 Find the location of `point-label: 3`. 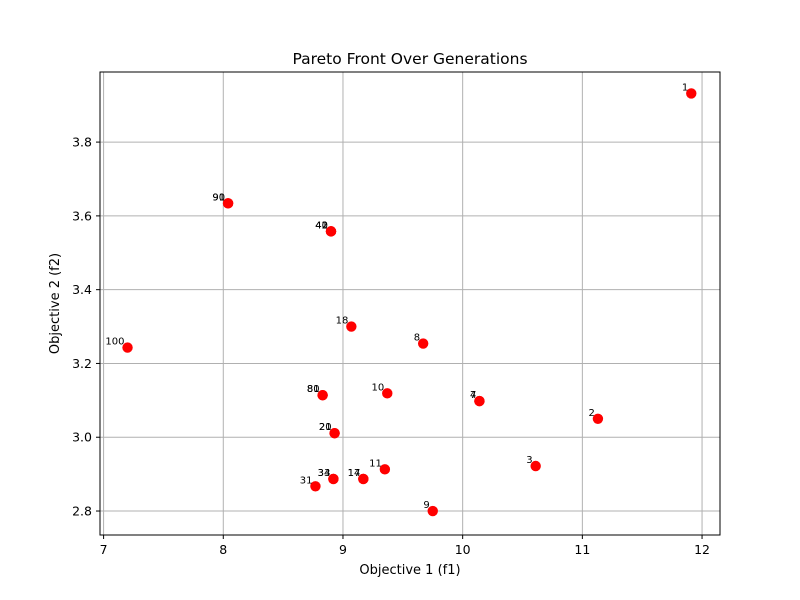

point-label: 3 is located at coordinates (529, 460).